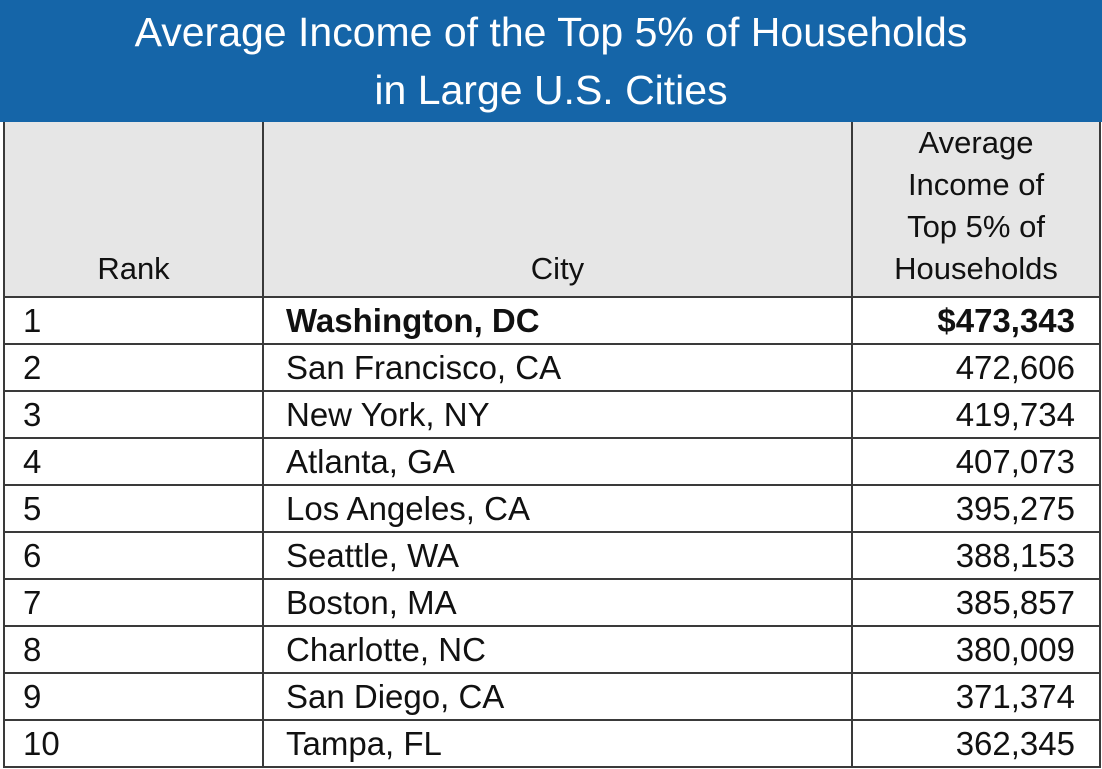  What do you see at coordinates (557, 321) in the screenshot?
I see `city-cell: Washington, DC` at bounding box center [557, 321].